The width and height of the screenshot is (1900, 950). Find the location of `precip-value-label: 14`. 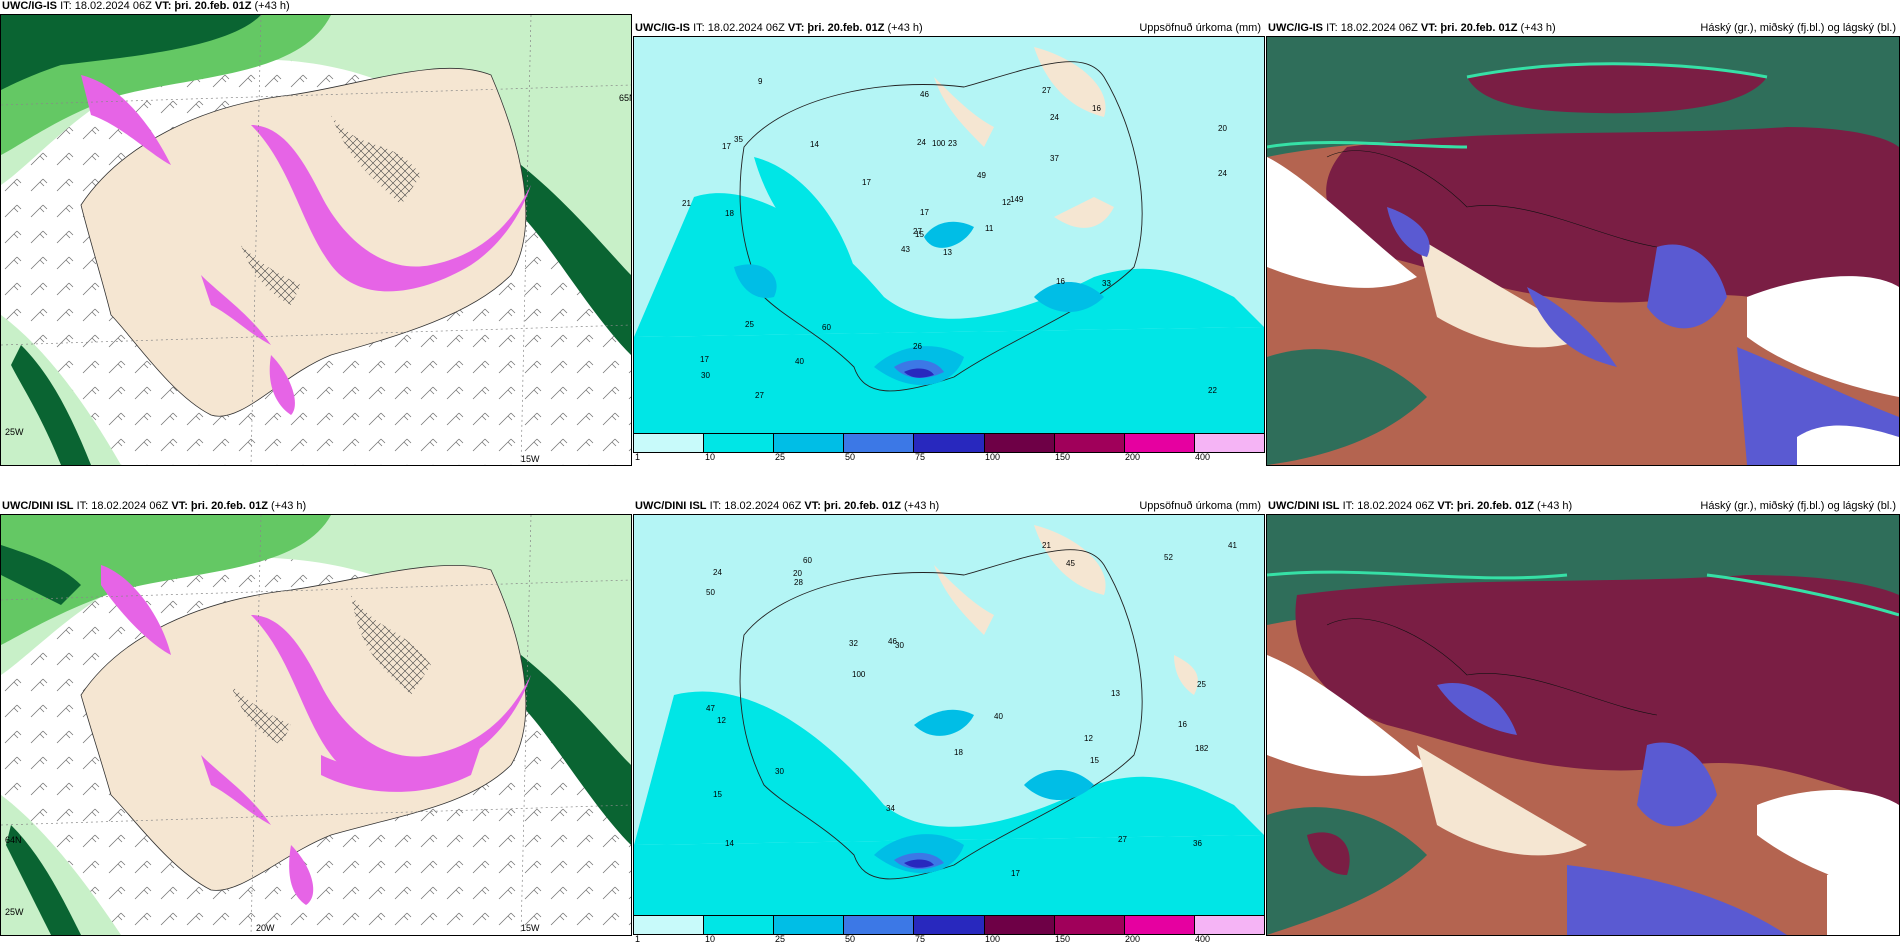

precip-value-label: 14 is located at coordinates (814, 144).